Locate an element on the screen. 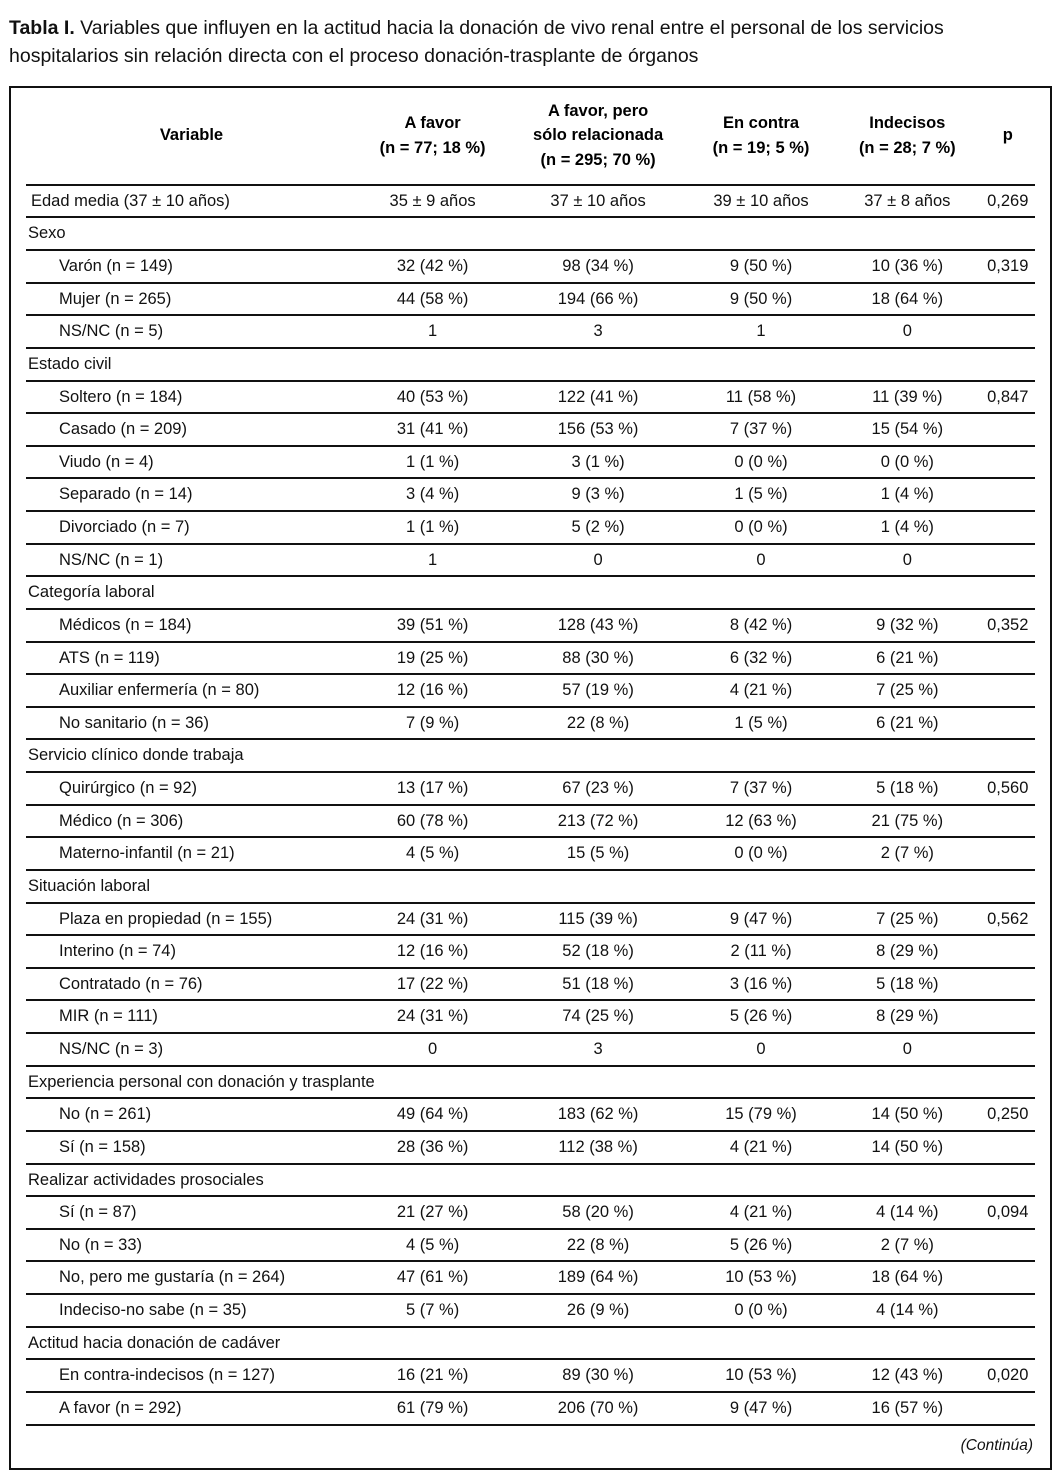  section-row: Estado civil is located at coordinates (530, 364).